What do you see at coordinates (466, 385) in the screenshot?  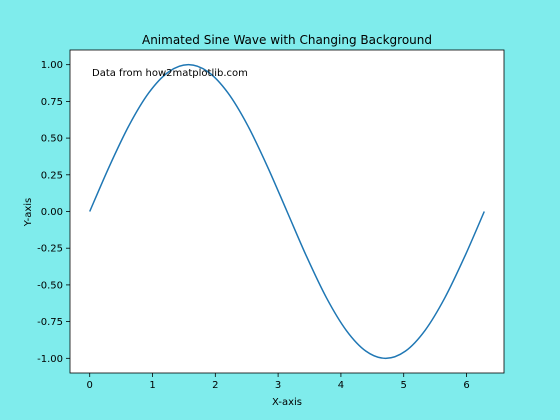 I see `x-tick-label: 6` at bounding box center [466, 385].